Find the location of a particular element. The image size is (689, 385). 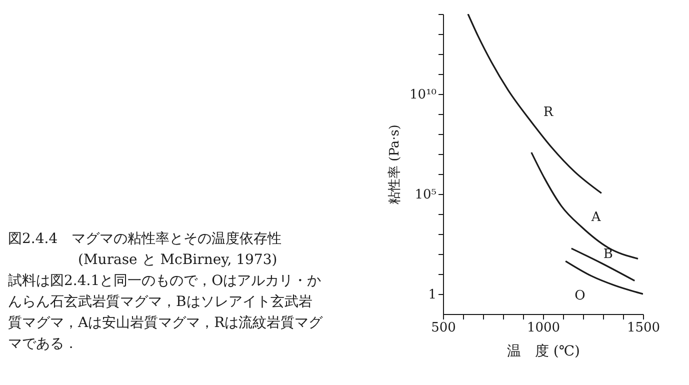

y-tick-label: 10⁵ is located at coordinates (425, 195).